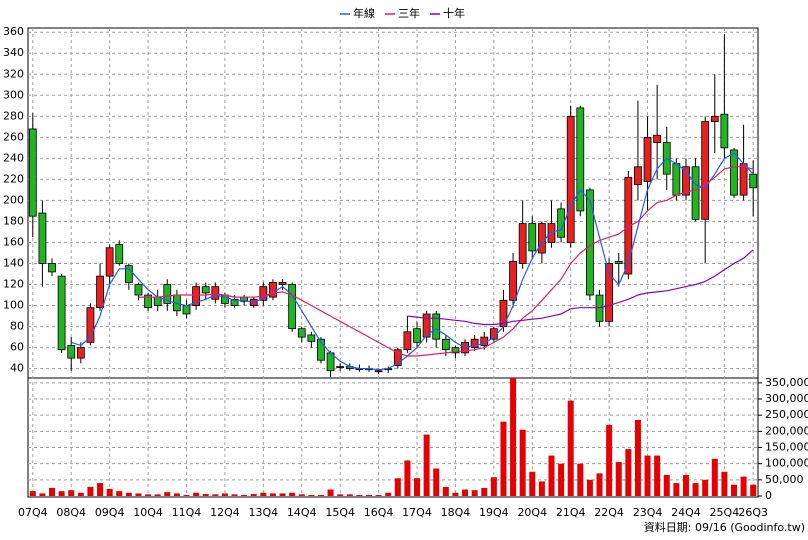  I want to click on y-tick-label: 120, so click(13, 284).